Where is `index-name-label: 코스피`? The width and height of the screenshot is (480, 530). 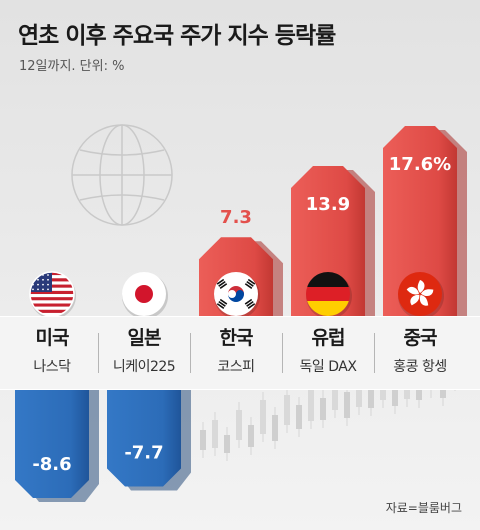 index-name-label: 코스피 is located at coordinates (236, 367).